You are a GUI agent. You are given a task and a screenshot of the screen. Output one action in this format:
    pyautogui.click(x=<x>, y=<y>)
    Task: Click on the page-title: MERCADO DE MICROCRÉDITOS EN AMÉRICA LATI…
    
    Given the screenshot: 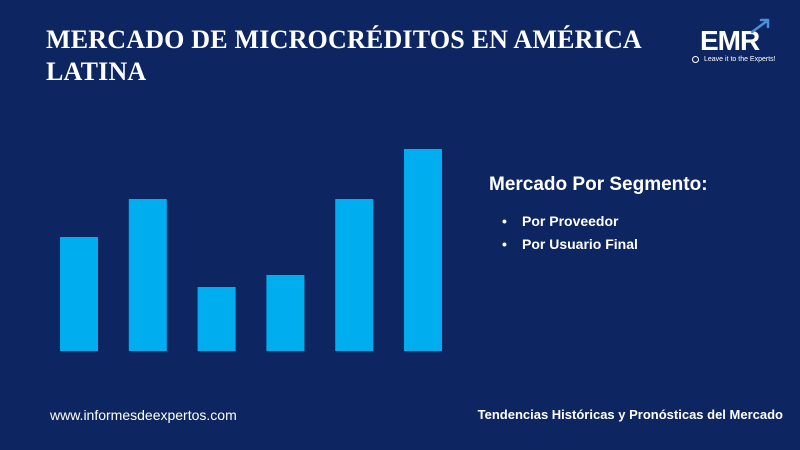 What is the action you would take?
    pyautogui.click(x=343, y=55)
    